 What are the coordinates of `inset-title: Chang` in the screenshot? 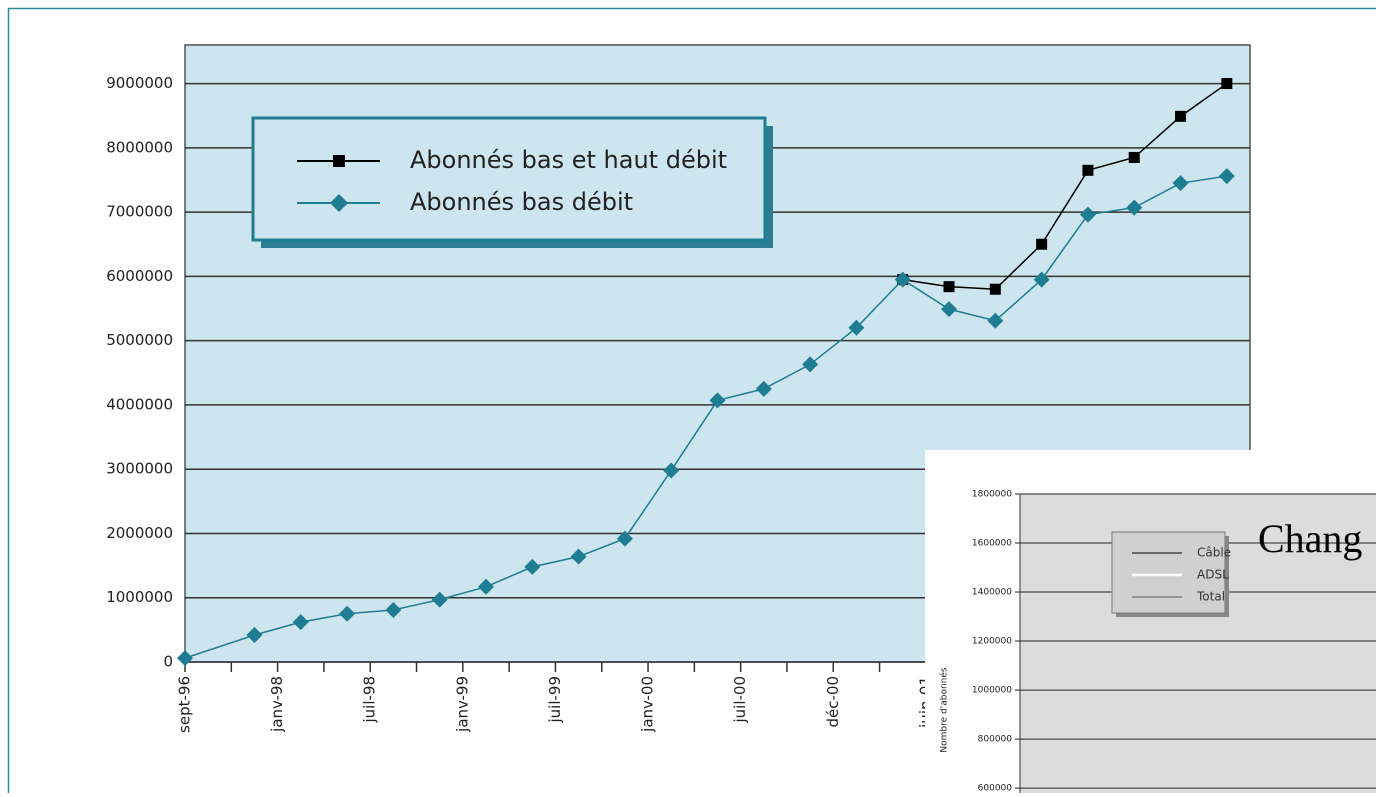 It's located at (1310, 538).